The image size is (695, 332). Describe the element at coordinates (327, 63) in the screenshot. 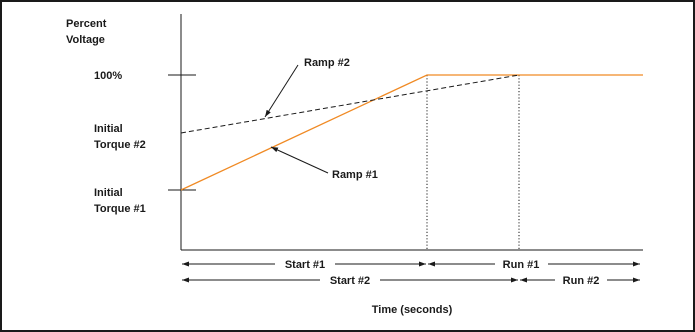

I see `ramp-2-label: Ramp #2` at that location.